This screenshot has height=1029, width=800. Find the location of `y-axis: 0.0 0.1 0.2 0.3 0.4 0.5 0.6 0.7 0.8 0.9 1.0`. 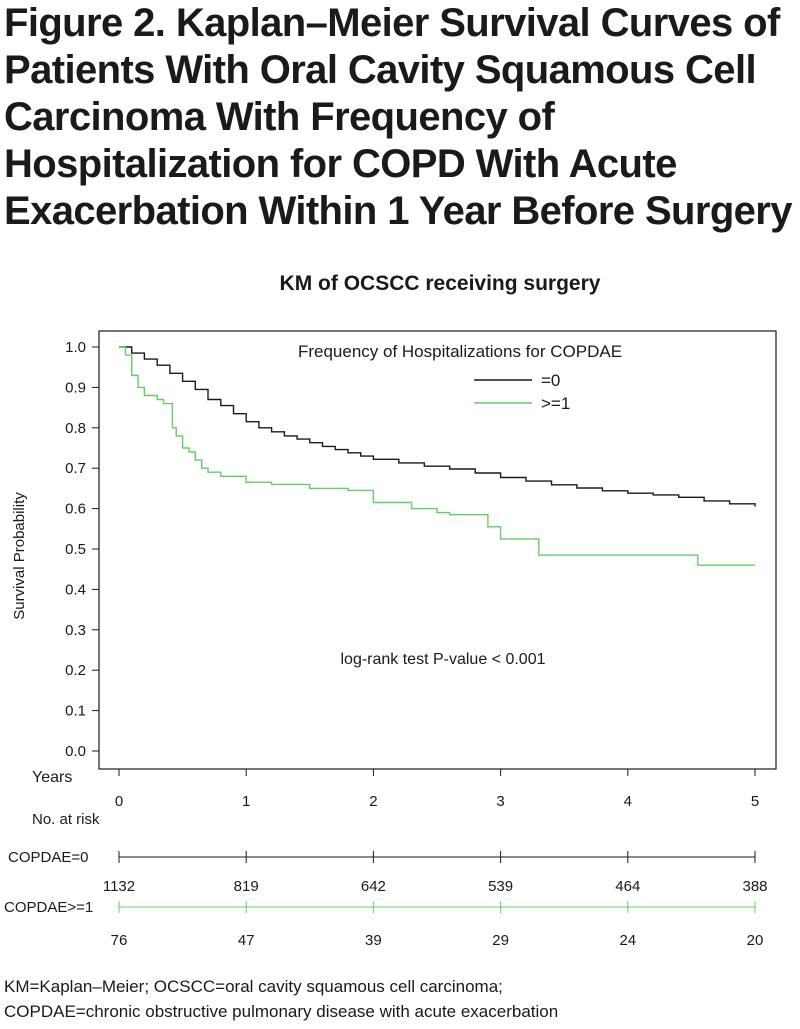

y-axis: 0.0 0.1 0.2 0.3 0.4 0.5 0.6 0.7 0.8 0.9 1.0 is located at coordinates (82, 549).